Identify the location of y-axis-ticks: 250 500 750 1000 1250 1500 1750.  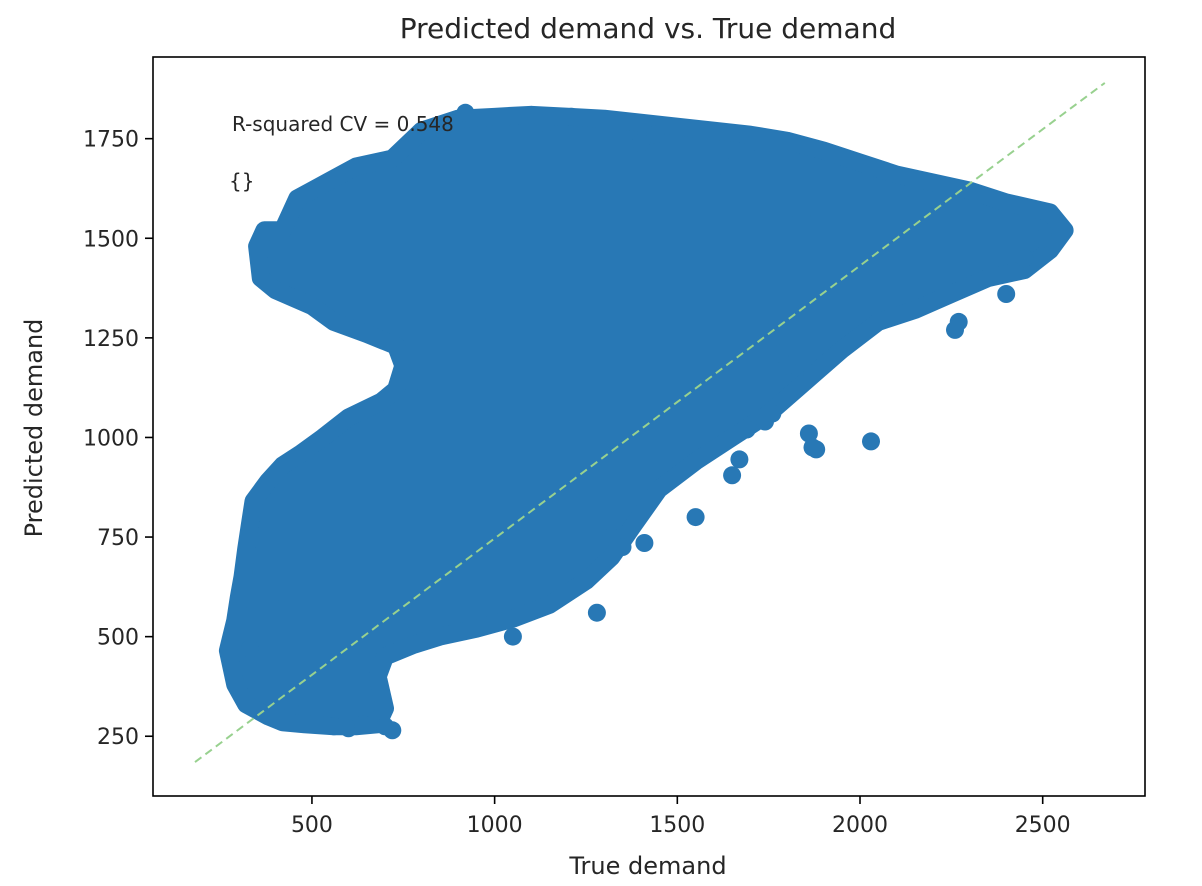
(118, 439).